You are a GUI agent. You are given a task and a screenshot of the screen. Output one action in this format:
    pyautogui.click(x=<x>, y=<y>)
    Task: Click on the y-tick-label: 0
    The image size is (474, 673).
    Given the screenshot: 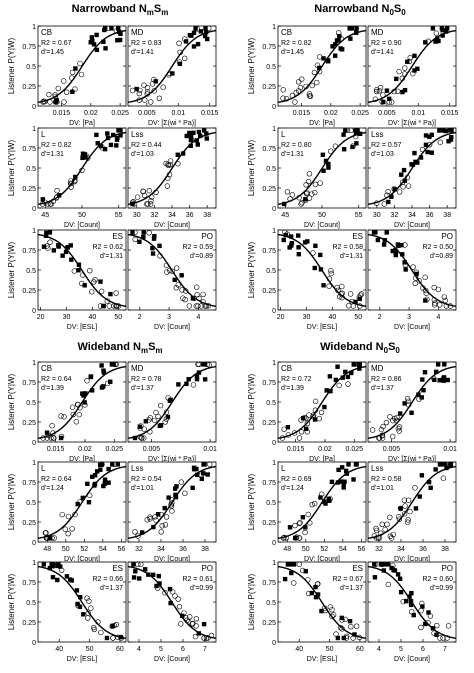 What is the action you would take?
    pyautogui.click(x=274, y=311)
    